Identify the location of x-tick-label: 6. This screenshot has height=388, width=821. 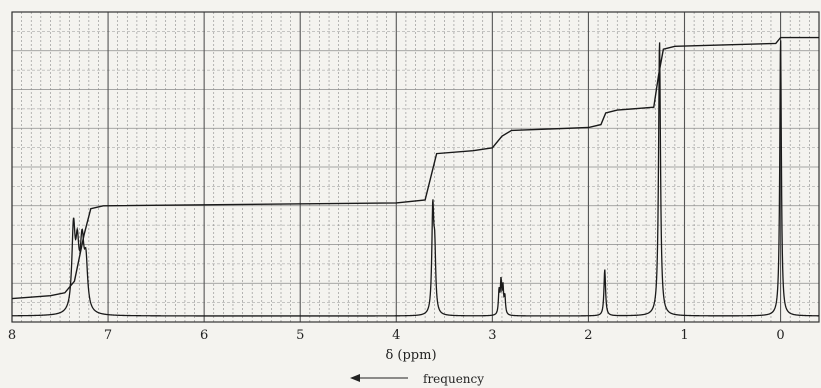
(204, 335).